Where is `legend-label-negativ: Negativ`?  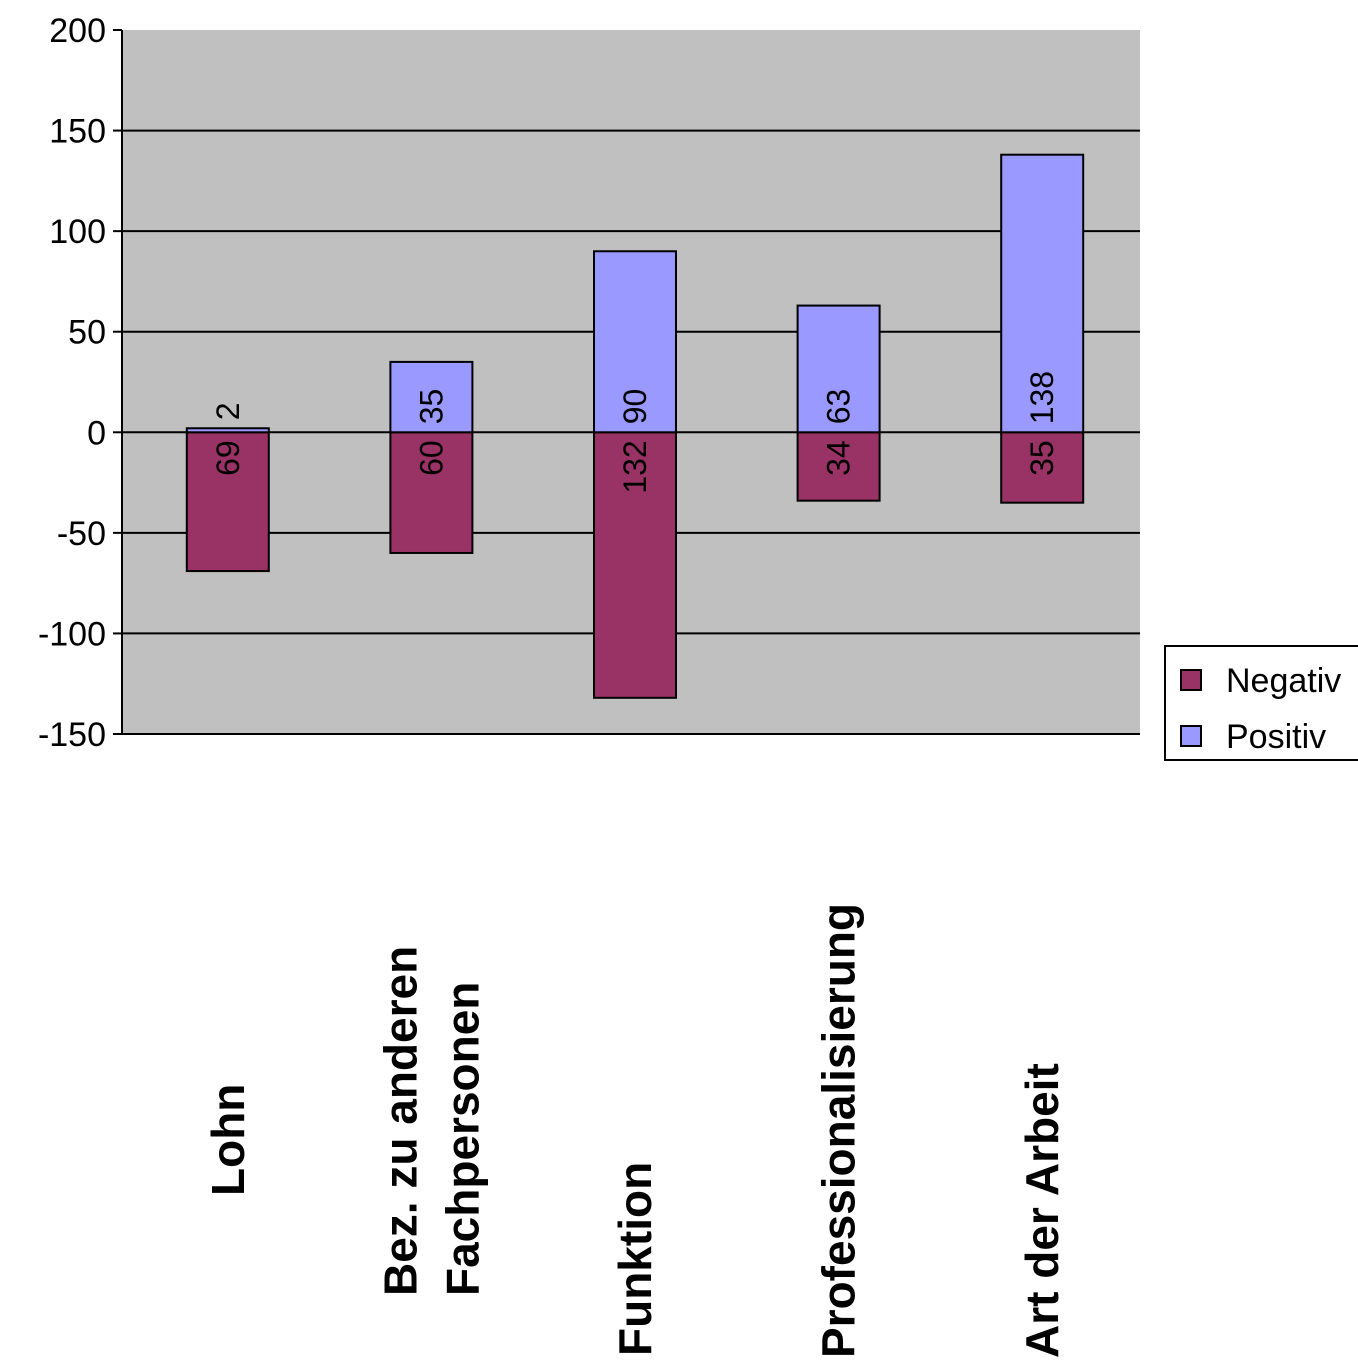 legend-label-negativ: Negativ is located at coordinates (1283, 681).